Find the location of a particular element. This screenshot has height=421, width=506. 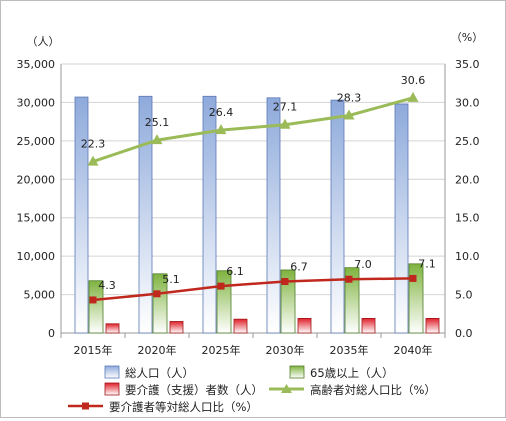

x-tick-label: 2020年 is located at coordinates (157, 350).